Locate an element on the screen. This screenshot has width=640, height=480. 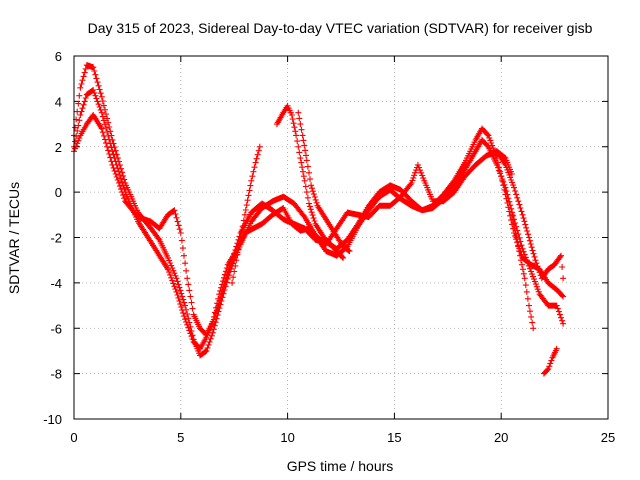
y-tick-label: -10 is located at coordinates (52, 419).